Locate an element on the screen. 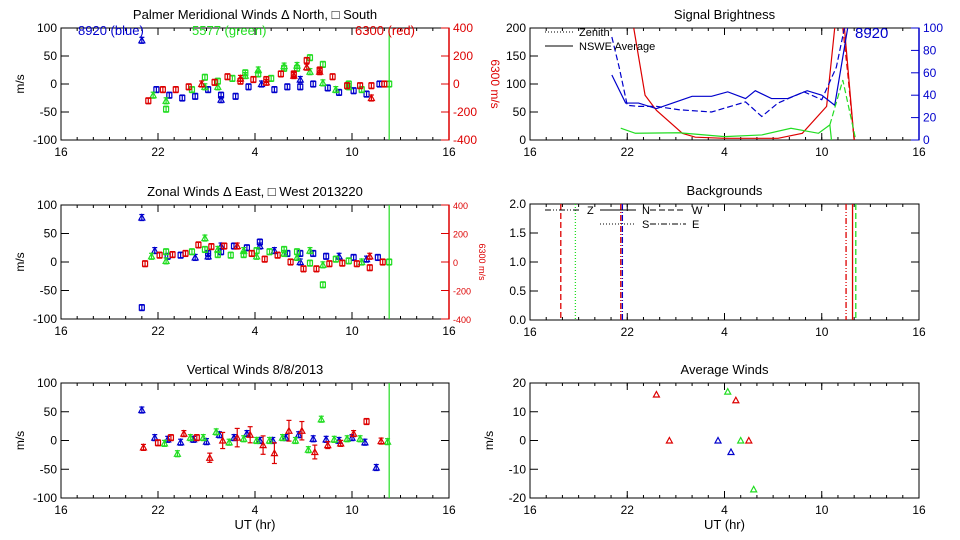 The image size is (960, 540). y2-tick-label: 200 is located at coordinates (463, 56).